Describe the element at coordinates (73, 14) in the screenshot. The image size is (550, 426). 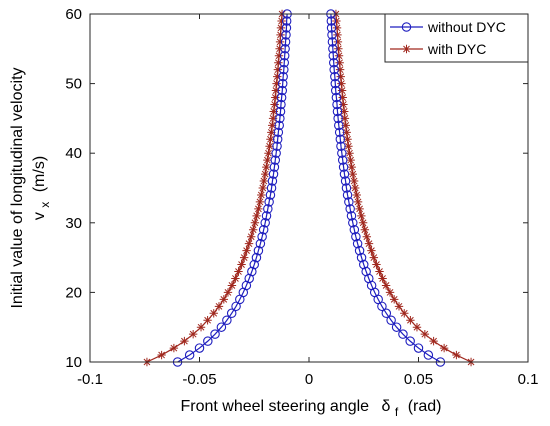
I see `y-tick-label: 60` at that location.